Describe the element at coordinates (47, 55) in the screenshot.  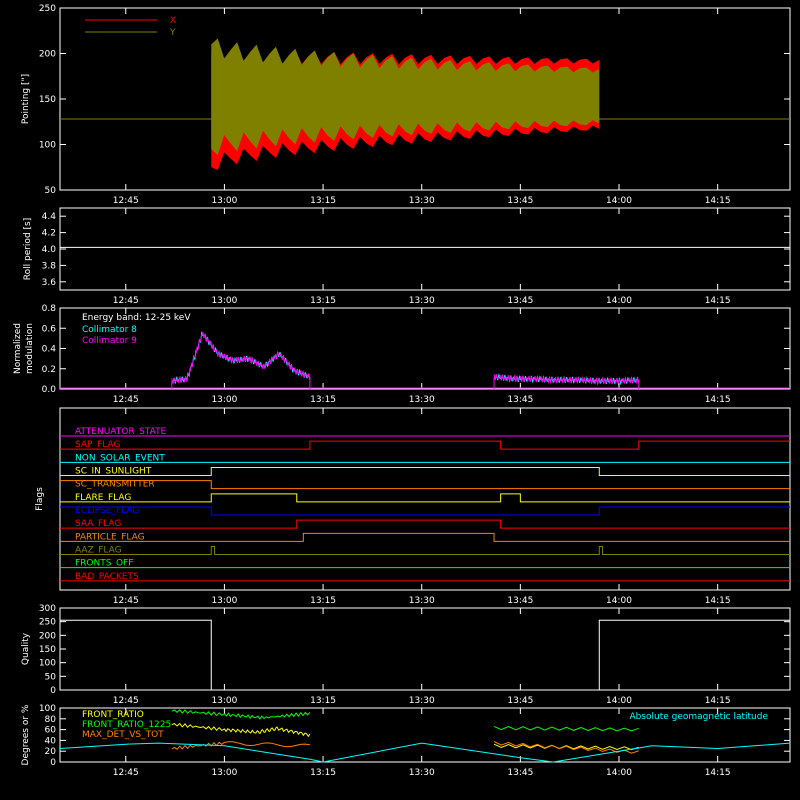
I see `y-tick-label: 200` at that location.